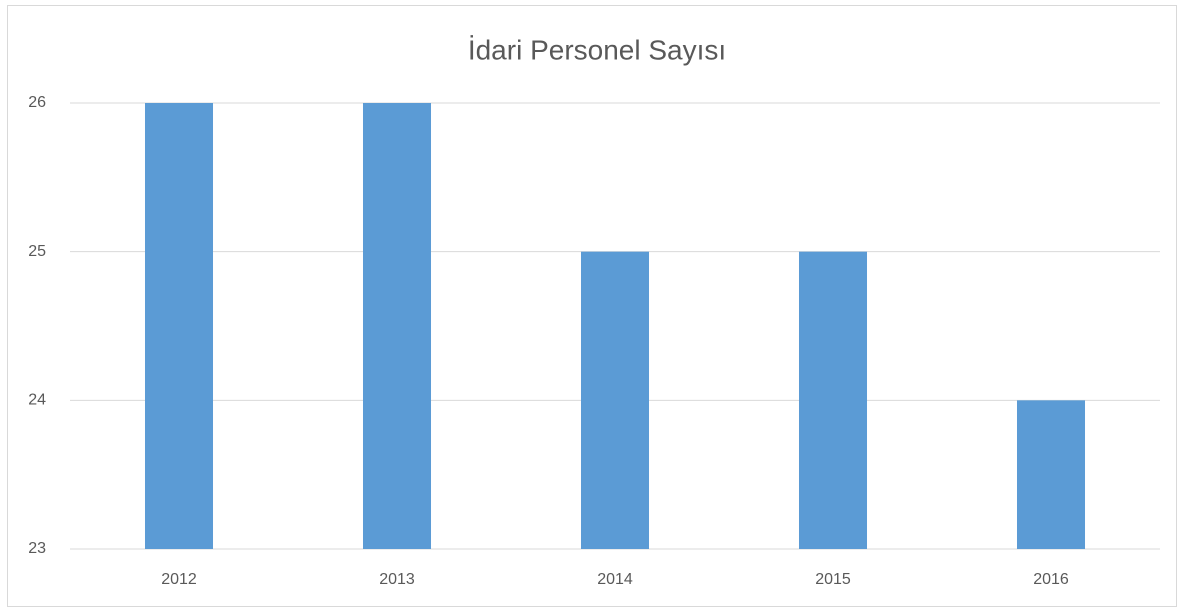 The height and width of the screenshot is (613, 1184). I want to click on y-tick-label: 26, so click(37, 102).